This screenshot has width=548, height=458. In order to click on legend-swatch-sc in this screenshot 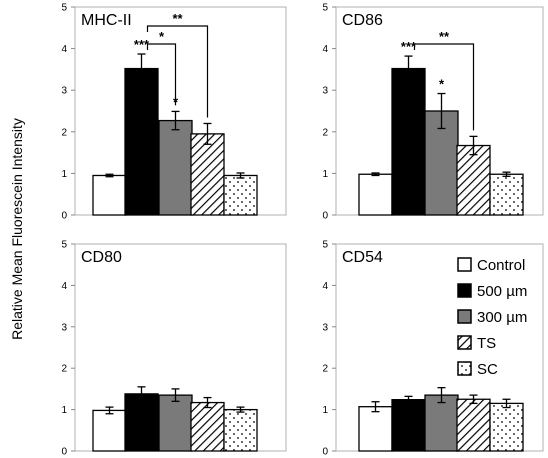, I will do `click(464, 368)`.